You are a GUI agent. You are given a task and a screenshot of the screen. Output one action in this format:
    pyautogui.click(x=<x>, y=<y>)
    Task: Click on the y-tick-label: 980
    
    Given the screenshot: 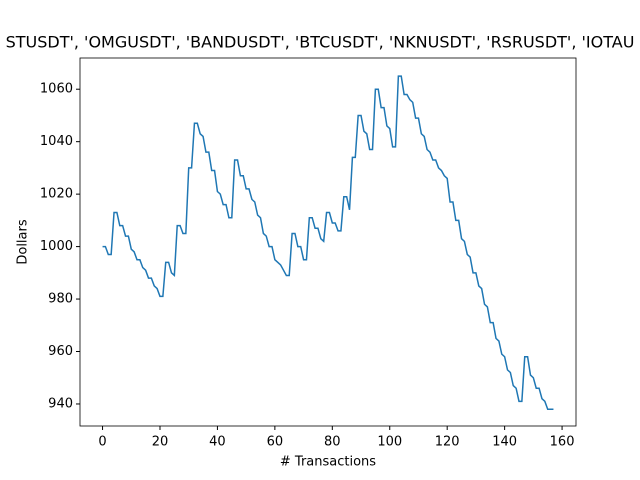 What is the action you would take?
    pyautogui.click(x=60, y=299)
    